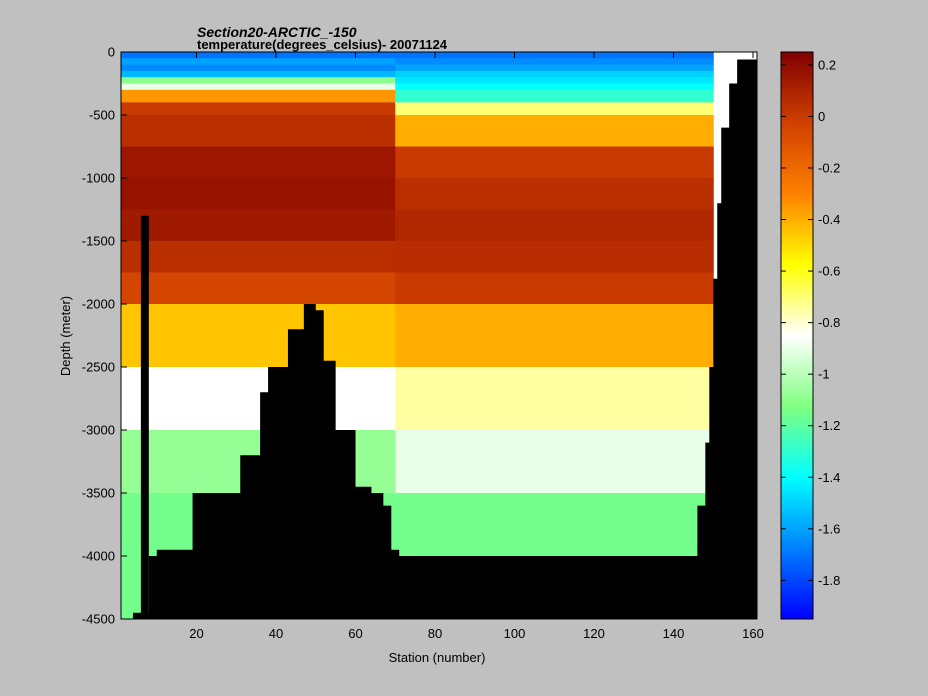 This screenshot has height=696, width=928. Describe the element at coordinates (98, 367) in the screenshot. I see `y-tick-label: -2500` at that location.